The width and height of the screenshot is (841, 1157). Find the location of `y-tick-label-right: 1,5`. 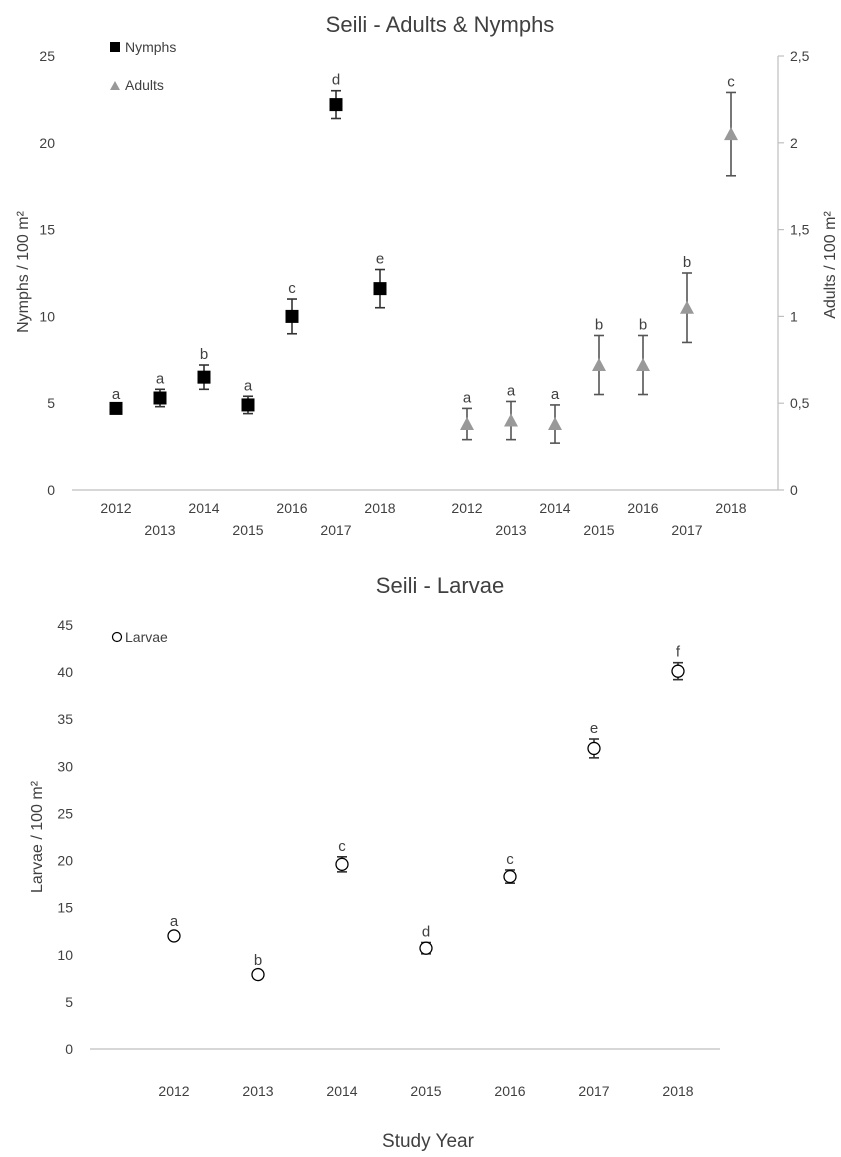

y-tick-label-right: 1,5 is located at coordinates (800, 230).